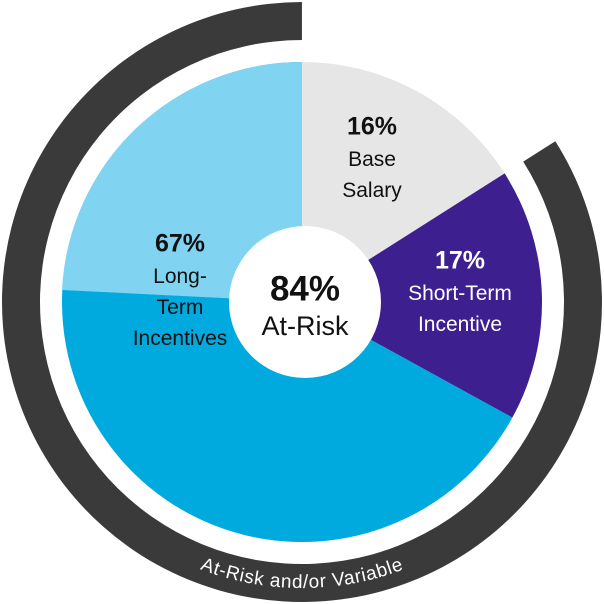 Image resolution: width=604 pixels, height=604 pixels. What do you see at coordinates (305, 326) in the screenshot?
I see `center-text: At-Risk` at bounding box center [305, 326].